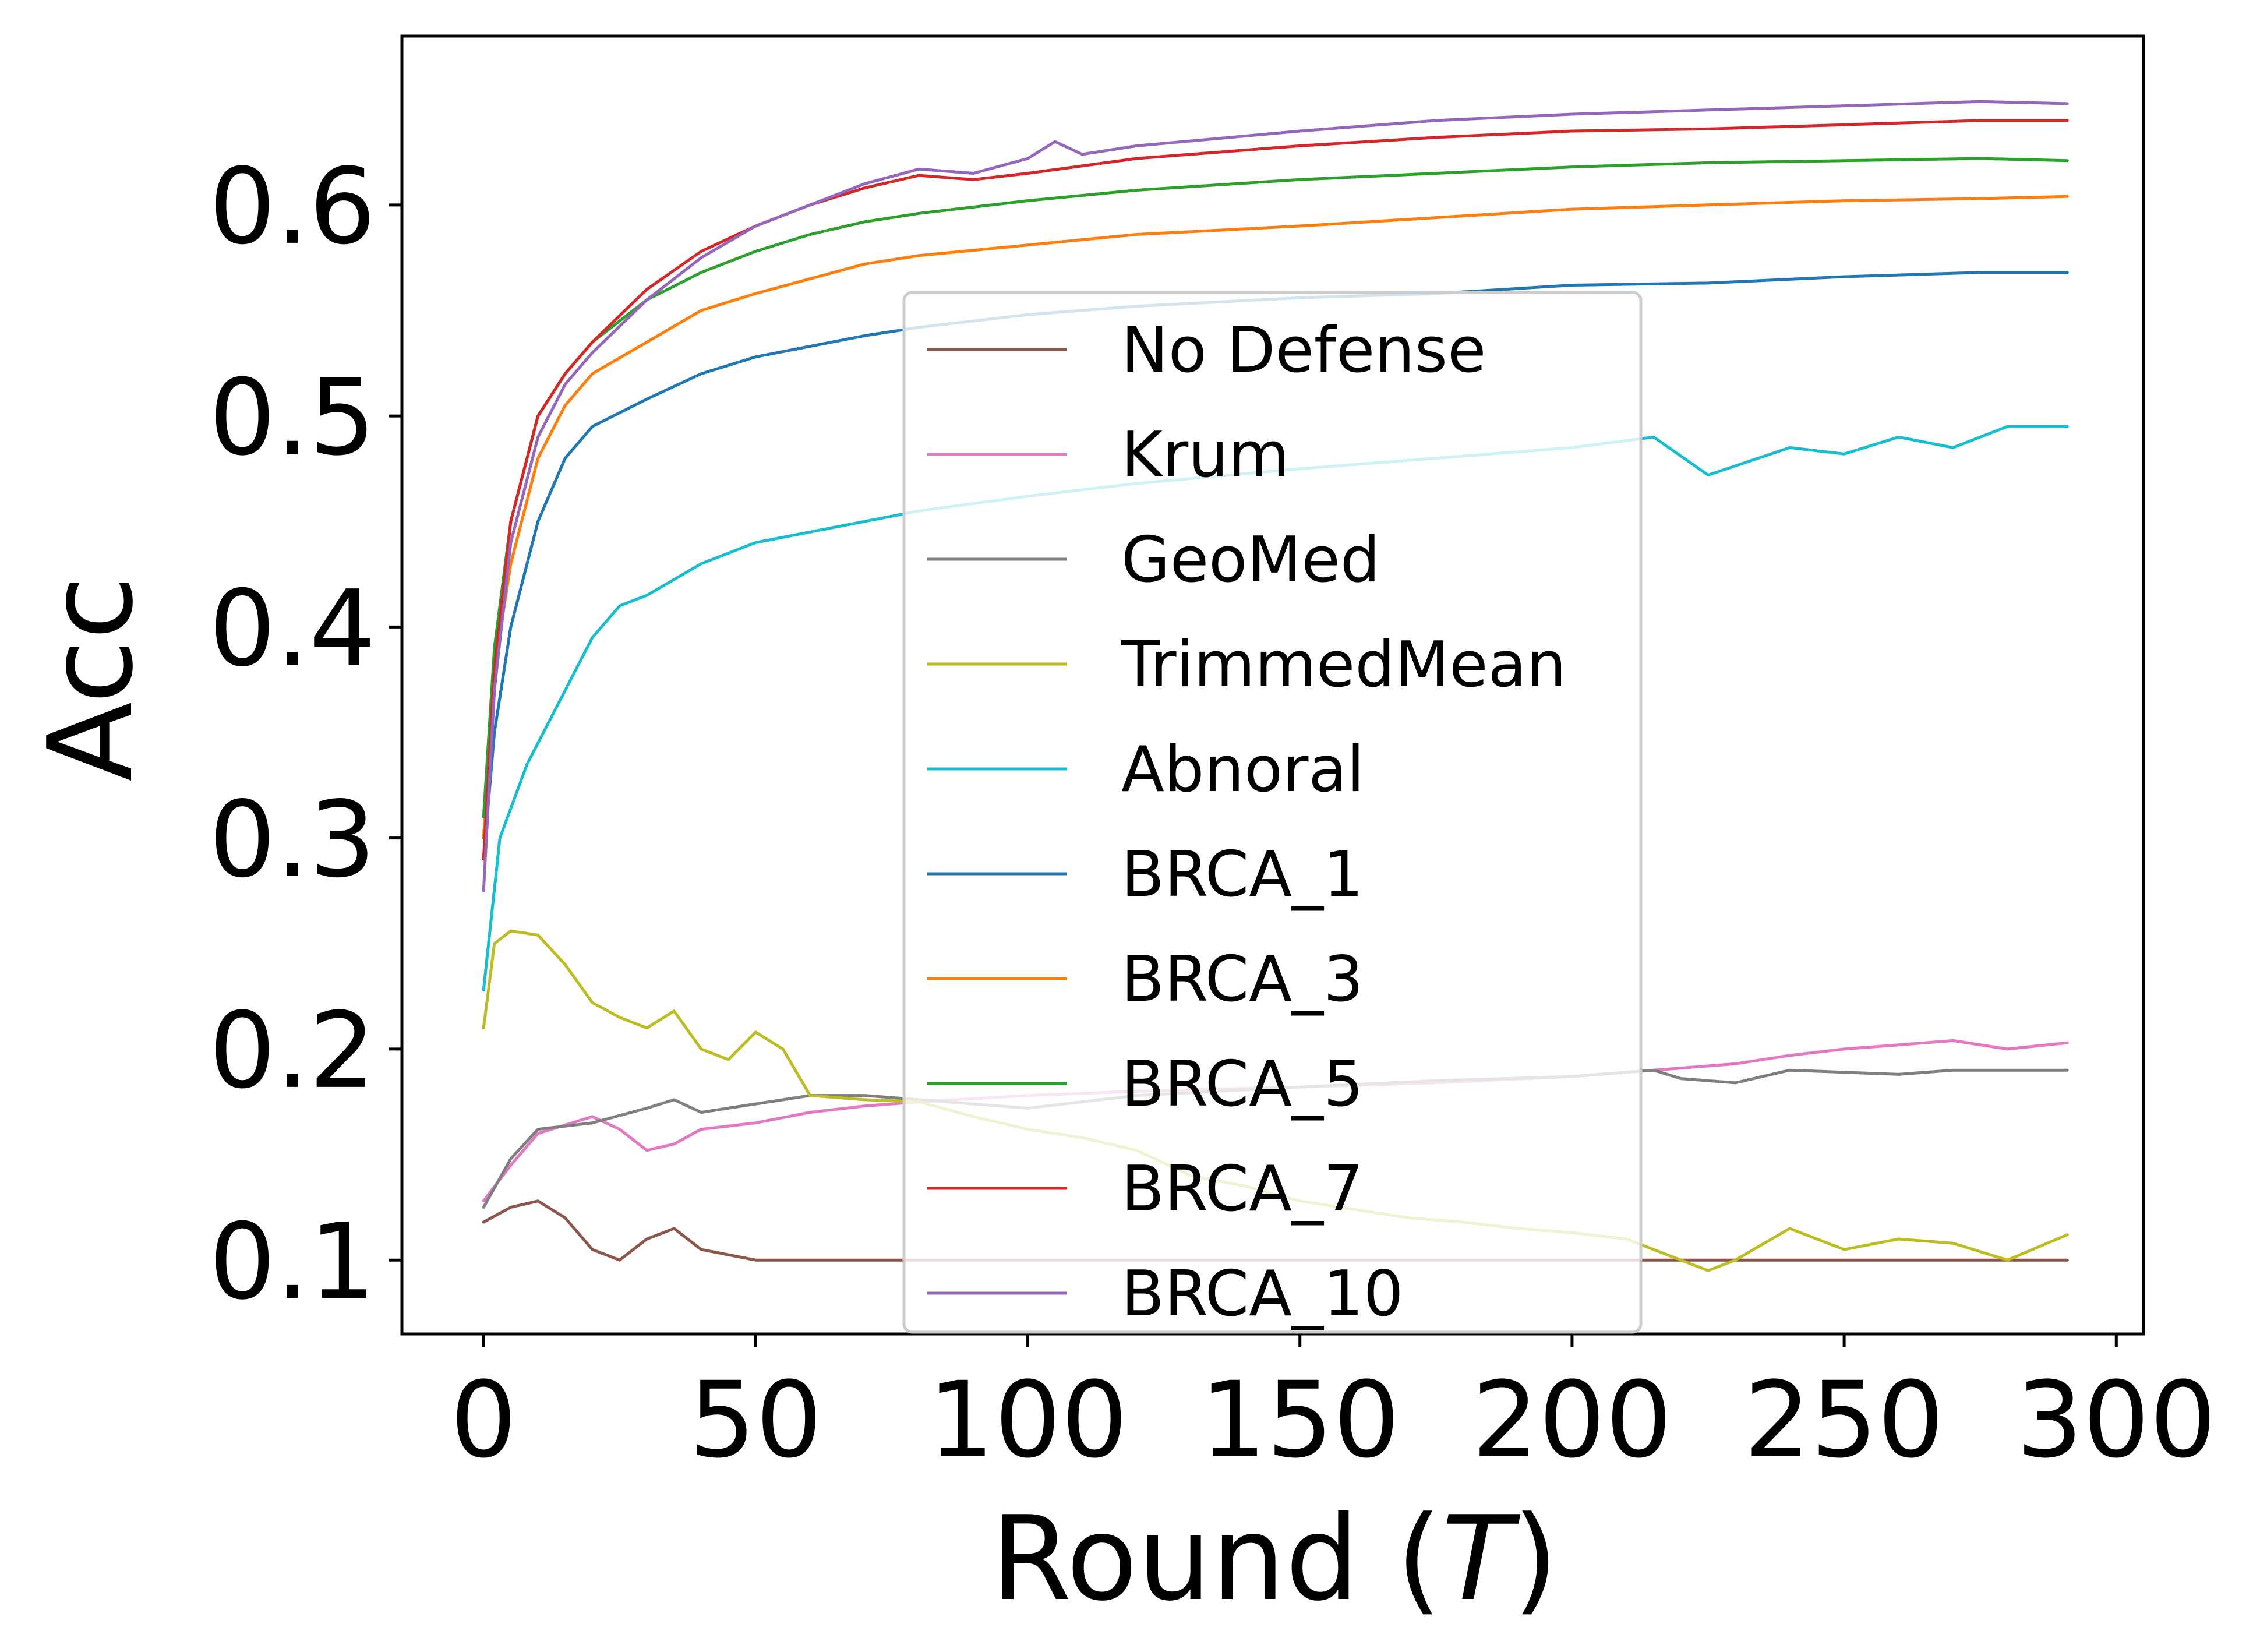 Image resolution: width=2253 pixels, height=1652 pixels. Describe the element at coordinates (1243, 769) in the screenshot. I see `legend-label-abnoral: Abnoral` at that location.